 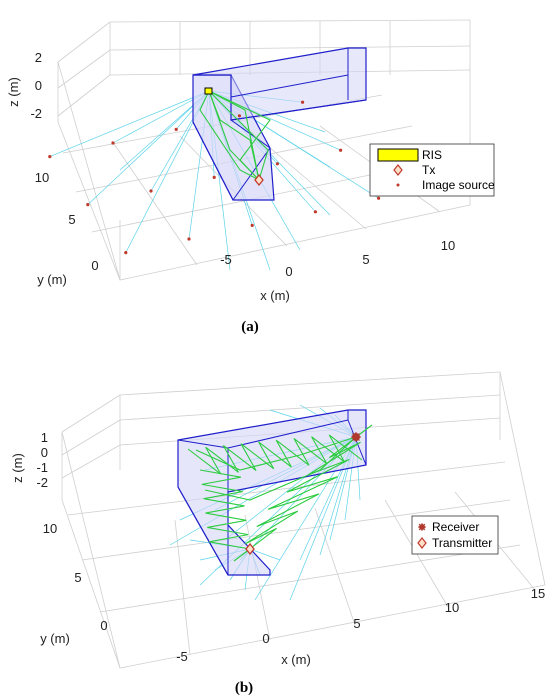 I want to click on z-axis-label-a: z (m), so click(x=13, y=92).